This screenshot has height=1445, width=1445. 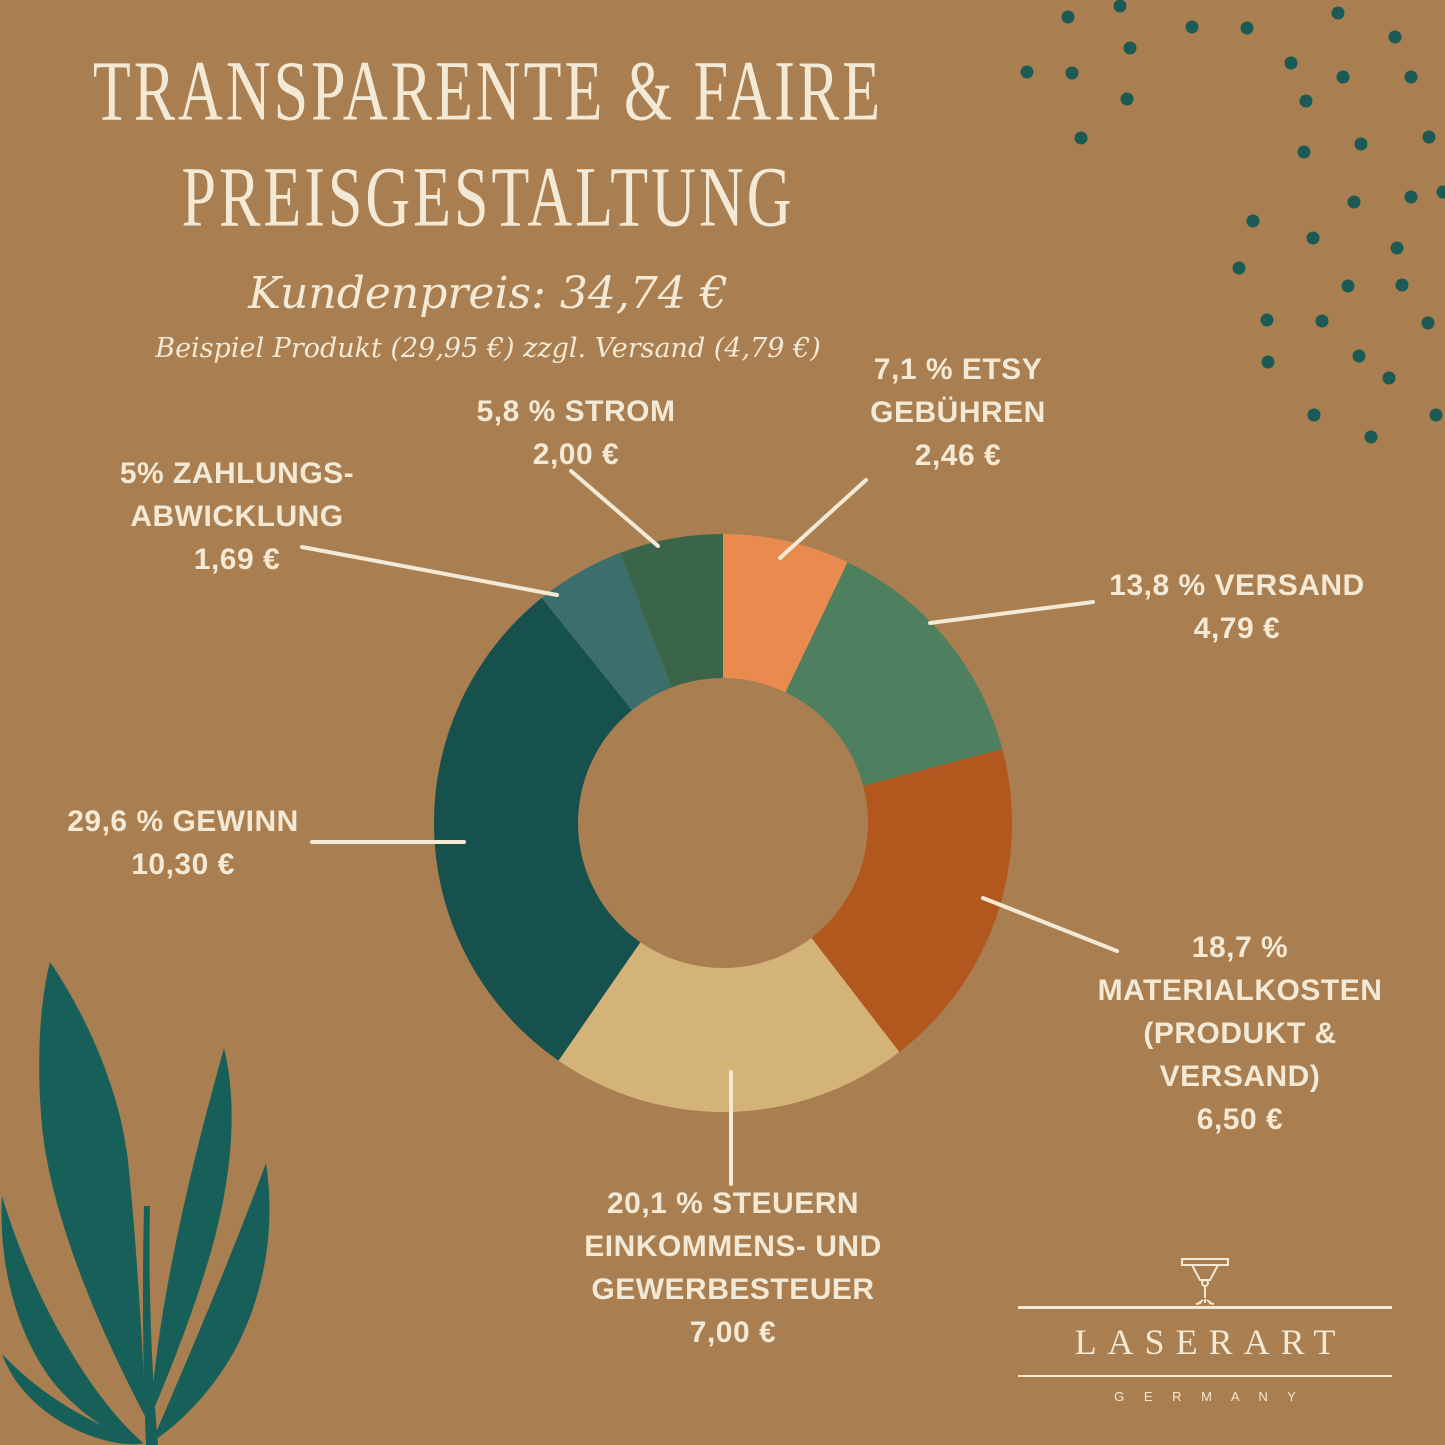 What do you see at coordinates (606, 631) in the screenshot?
I see `donut-segment-zahlungsabwicklung` at bounding box center [606, 631].